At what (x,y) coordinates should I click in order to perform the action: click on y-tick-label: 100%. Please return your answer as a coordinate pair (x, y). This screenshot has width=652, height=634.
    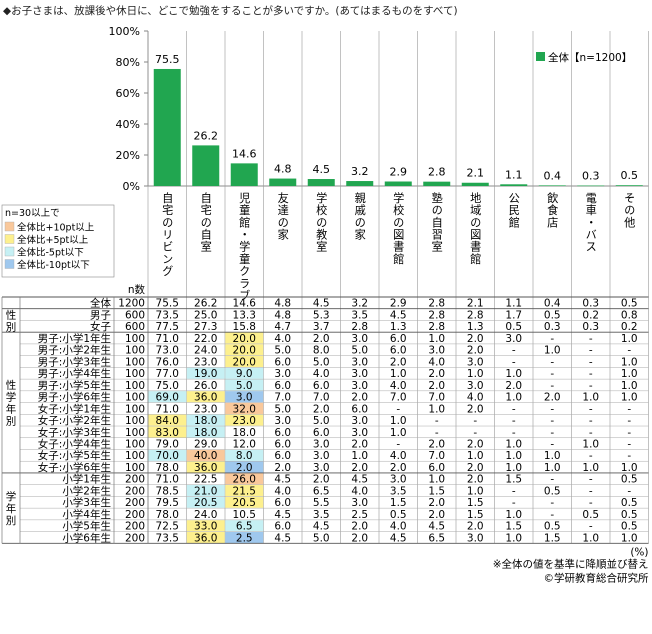
    Looking at the image, I should click on (124, 31).